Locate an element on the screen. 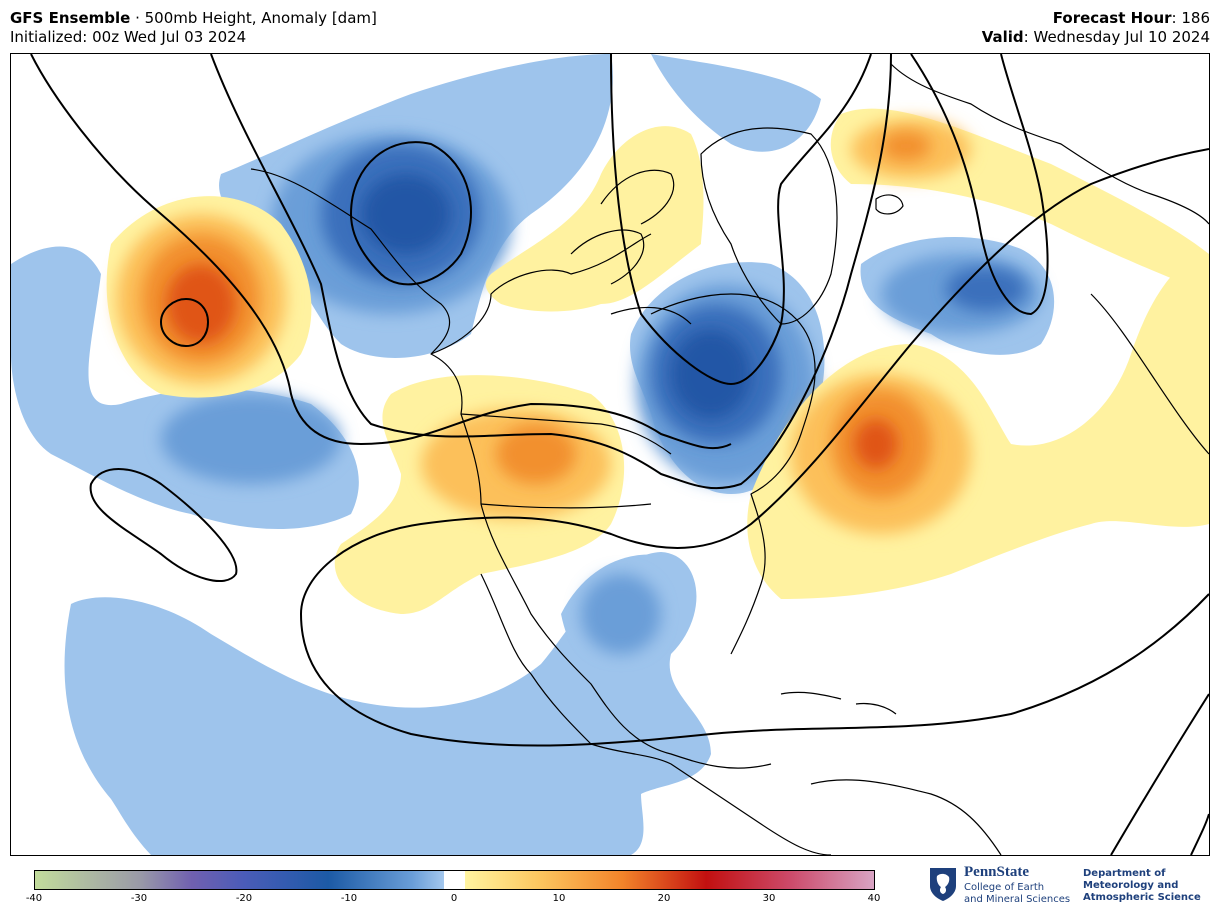 The height and width of the screenshot is (920, 1220). us-border is located at coordinates (566, 461).